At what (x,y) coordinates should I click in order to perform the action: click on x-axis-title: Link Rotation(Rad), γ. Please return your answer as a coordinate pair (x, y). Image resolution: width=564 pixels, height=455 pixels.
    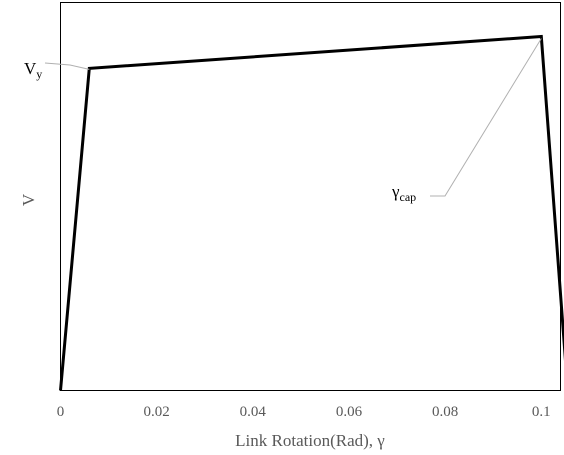
    Looking at the image, I should click on (310, 440).